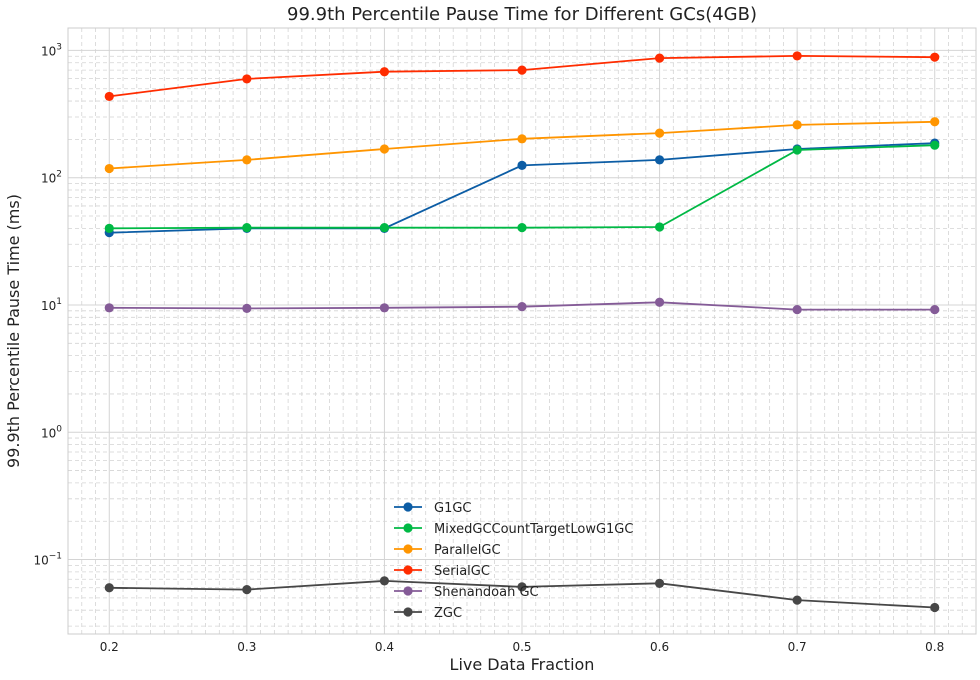  I want to click on legend-label-mixedgccounttargetlowg1gc: MixedGCCountTargetLowG1GC, so click(533, 529).